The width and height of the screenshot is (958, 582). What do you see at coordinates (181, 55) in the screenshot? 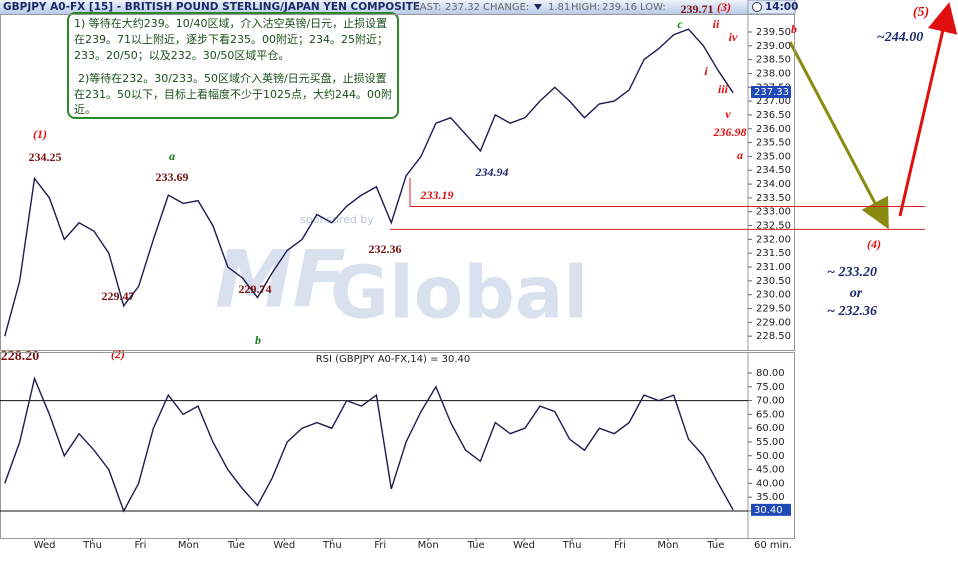
I see `note-line: 233。20/50；以及232。30/50区域平仓。` at bounding box center [181, 55].